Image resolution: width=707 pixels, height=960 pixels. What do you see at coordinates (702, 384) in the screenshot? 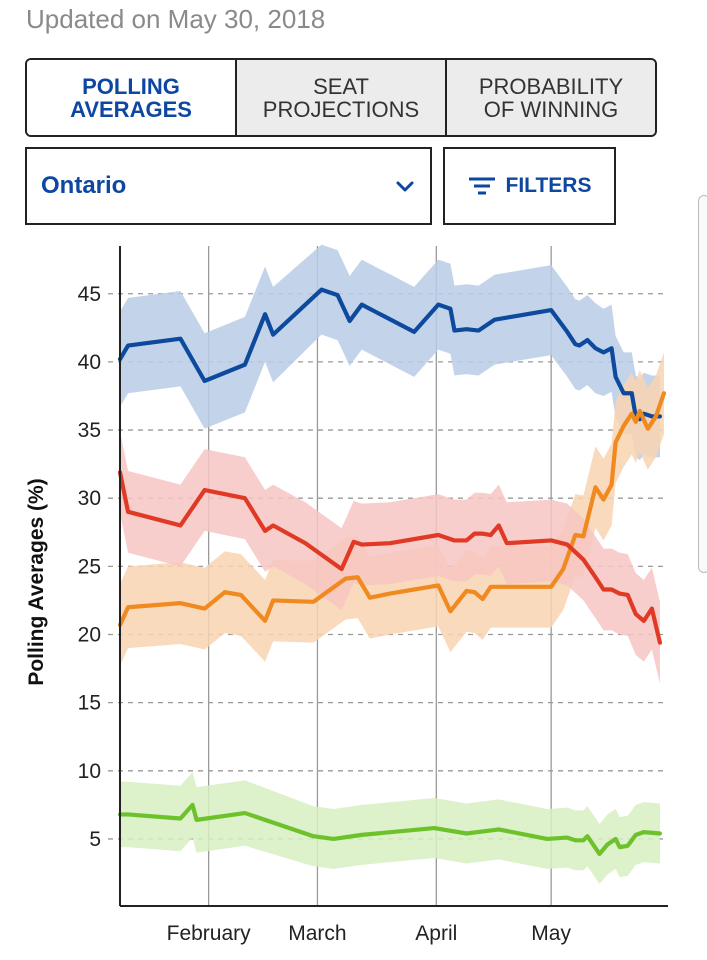
I see `scrollbar` at bounding box center [702, 384].